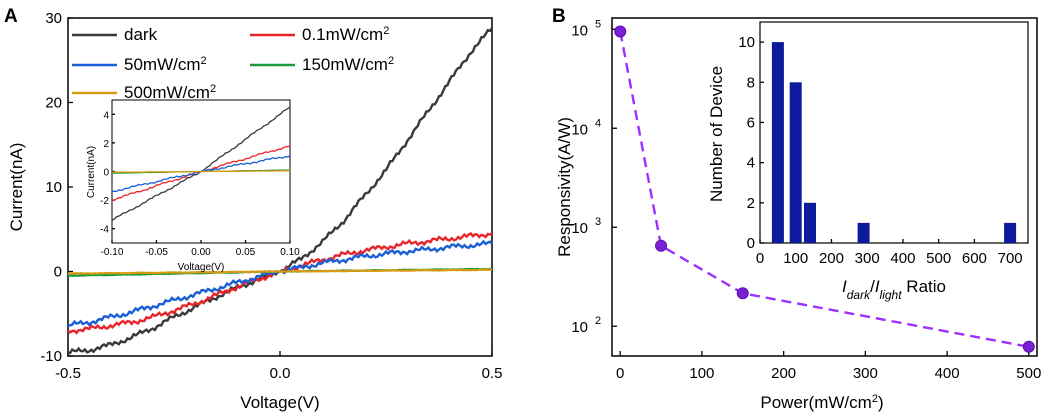  What do you see at coordinates (746, 42) in the screenshot?
I see `bi-y-tick-label: 10` at bounding box center [746, 42].